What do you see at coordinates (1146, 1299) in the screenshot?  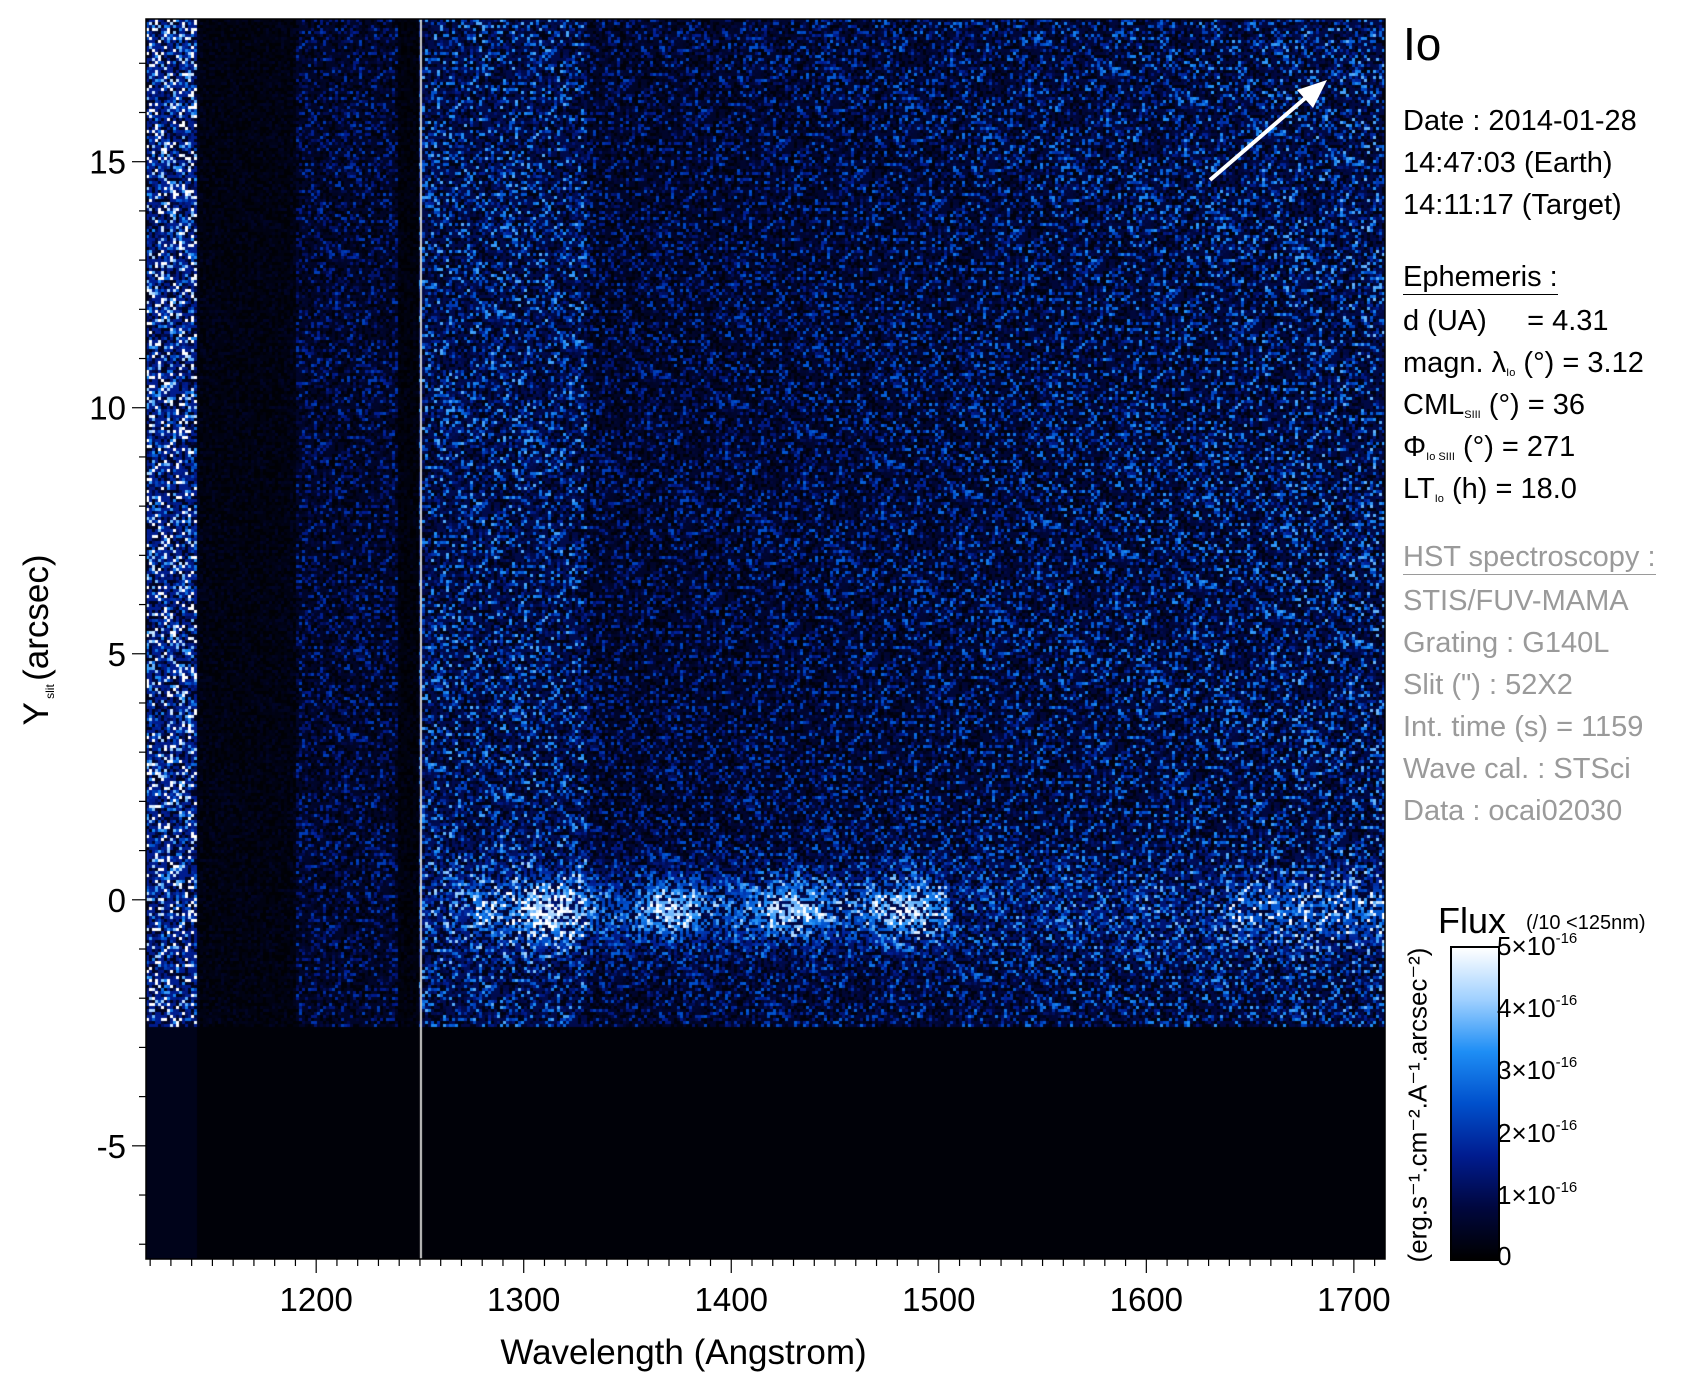 I see `x-tick-label: 1600` at bounding box center [1146, 1299].